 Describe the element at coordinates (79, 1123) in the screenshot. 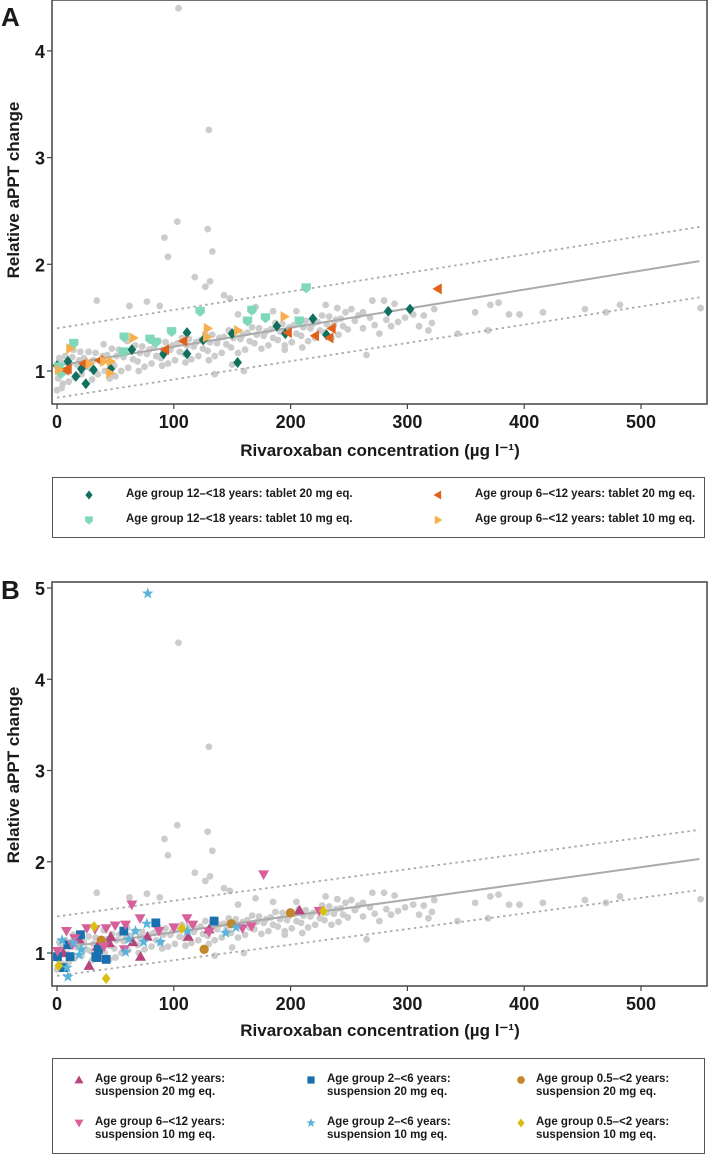

I see `triangle-down-legend-icon` at that location.